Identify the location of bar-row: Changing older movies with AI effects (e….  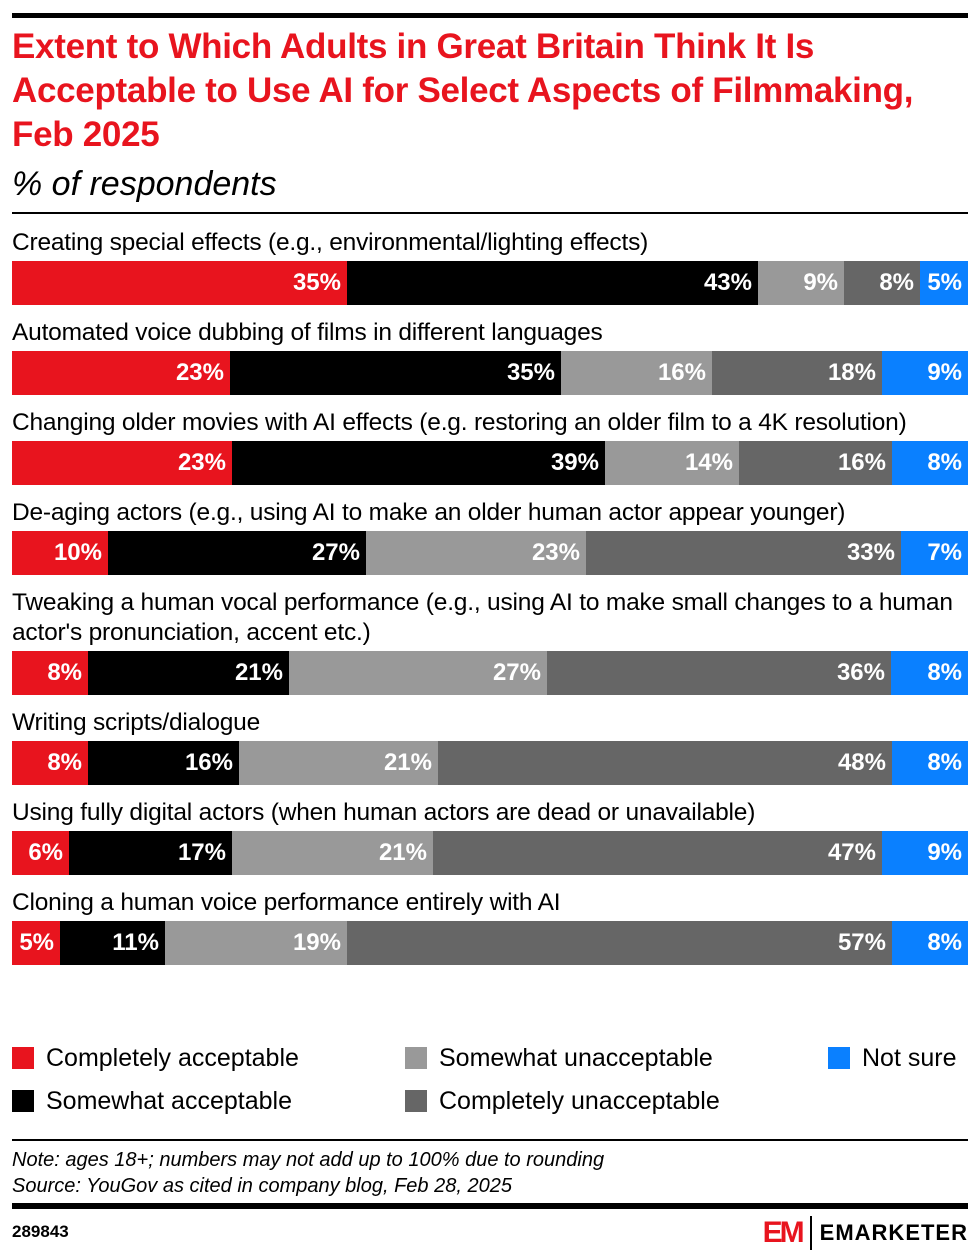
(490, 446).